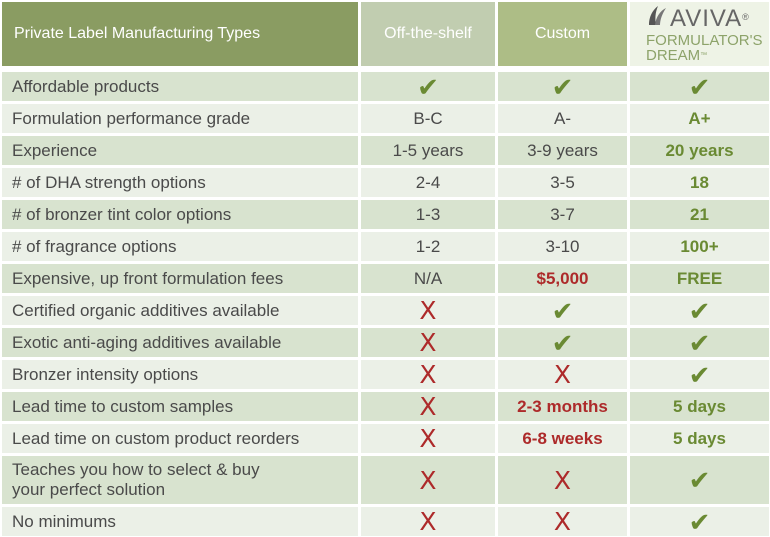  I want to click on cell-custom: 2-3 months, so click(562, 406).